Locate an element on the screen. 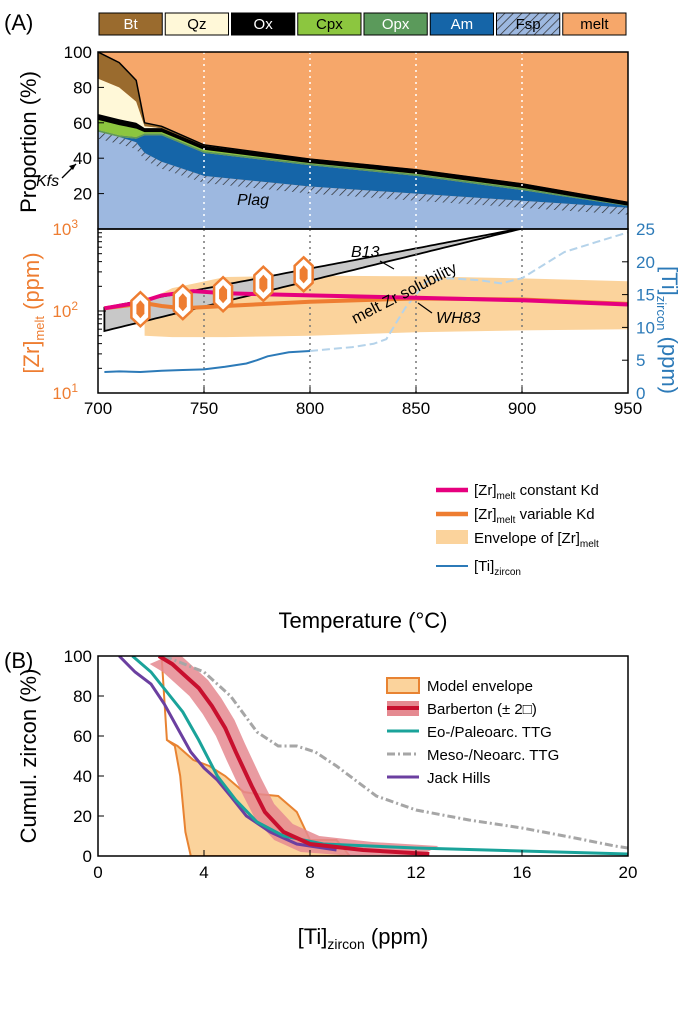  zr-ti-plot is located at coordinates (365, 311).